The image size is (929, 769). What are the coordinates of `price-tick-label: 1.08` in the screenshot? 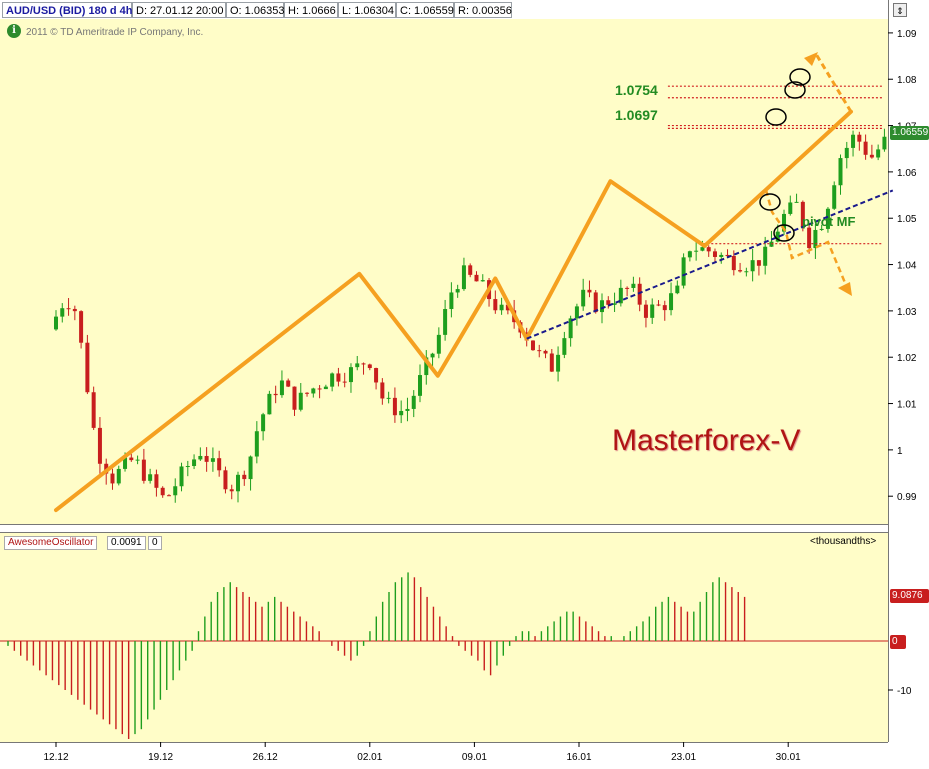 It's located at (907, 80).